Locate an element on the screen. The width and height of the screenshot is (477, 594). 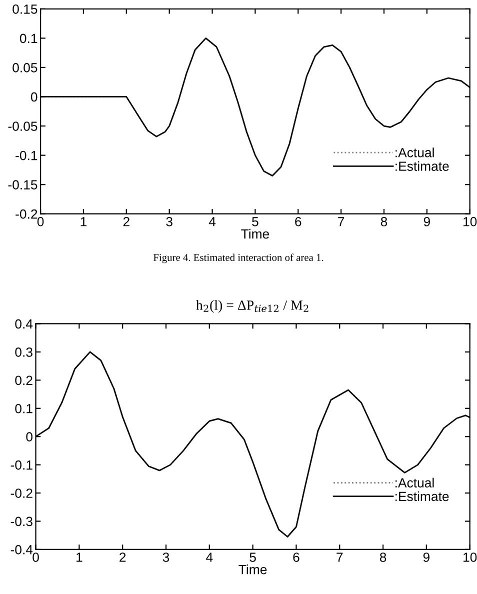
y-tick-label: -0.05 is located at coordinates (23, 126).